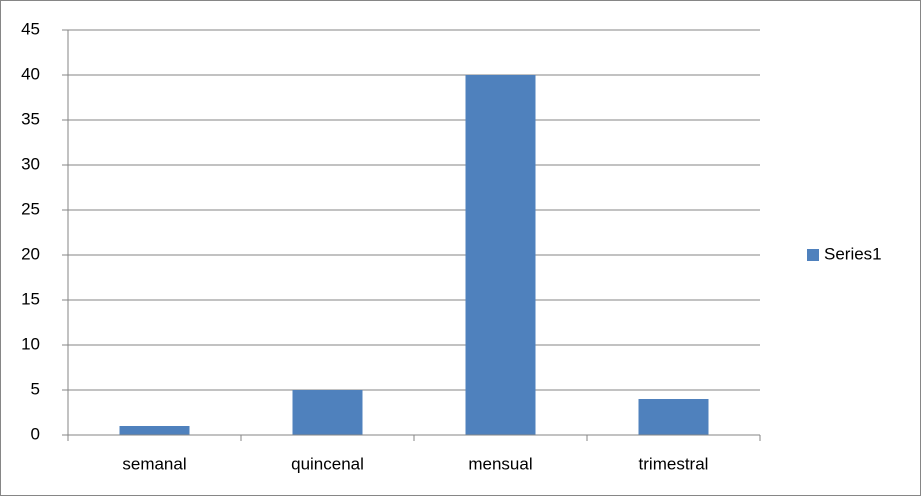  What do you see at coordinates (30, 163) in the screenshot?
I see `y-tick-label: 30` at bounding box center [30, 163].